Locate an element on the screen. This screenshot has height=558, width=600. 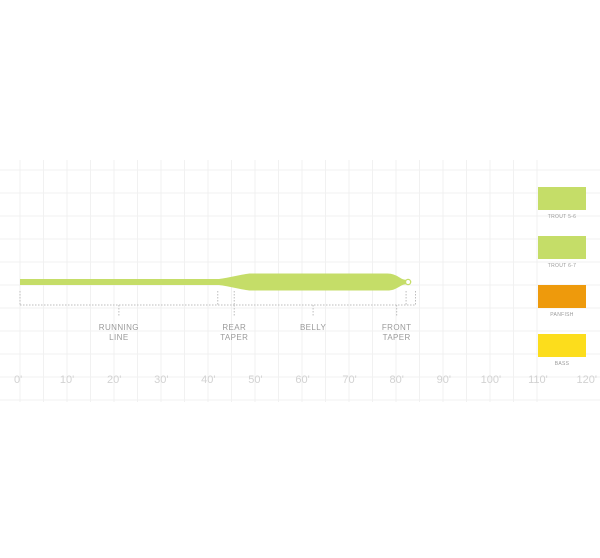
legend-label: BASS is located at coordinates (562, 364).